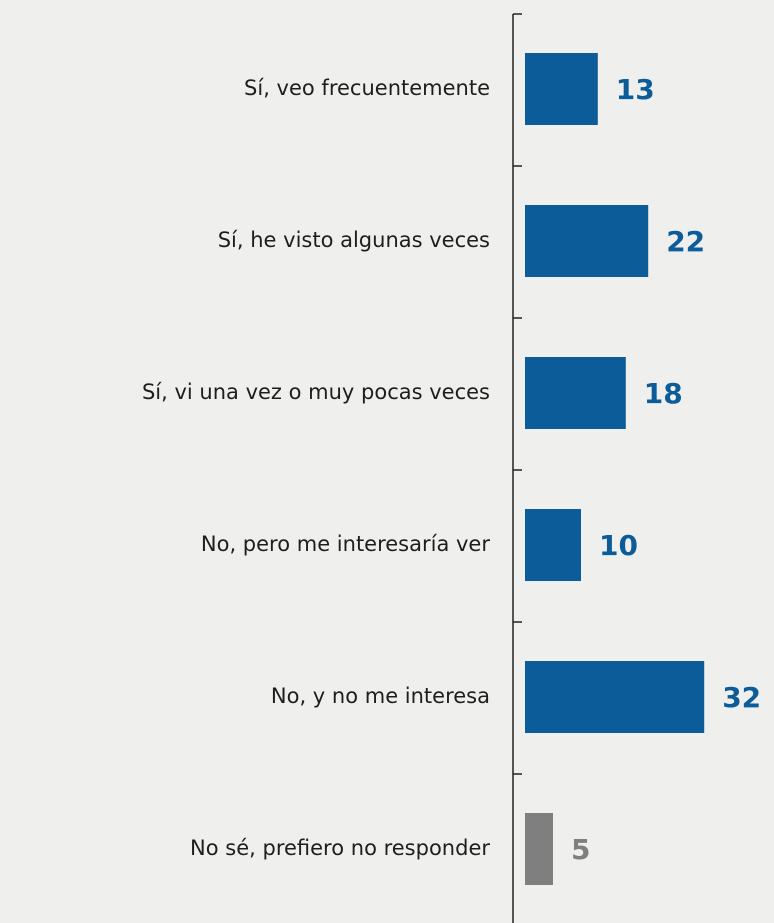 Image resolution: width=774 pixels, height=923 pixels. Describe the element at coordinates (316, 392) in the screenshot. I see `category-label: Sí, vi una vez o muy pocas veces` at that location.